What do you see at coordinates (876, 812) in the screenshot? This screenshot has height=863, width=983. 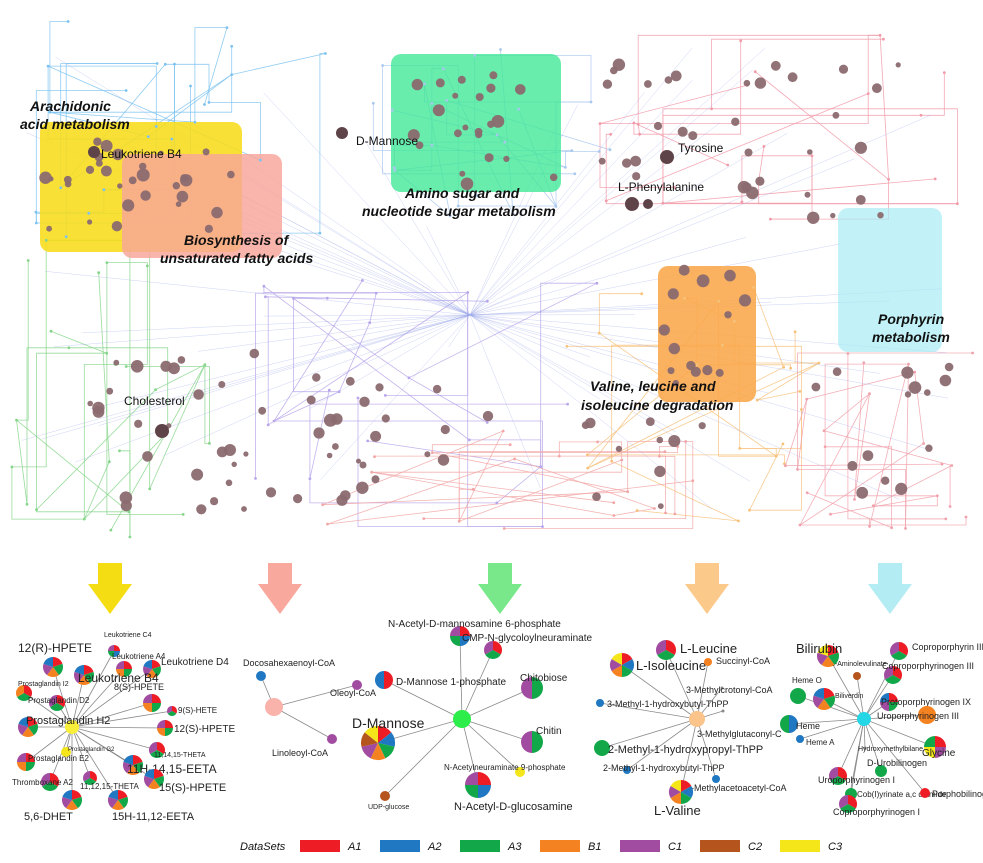 I see `metabolite-label: Coproporphyrinogen I` at bounding box center [876, 812].